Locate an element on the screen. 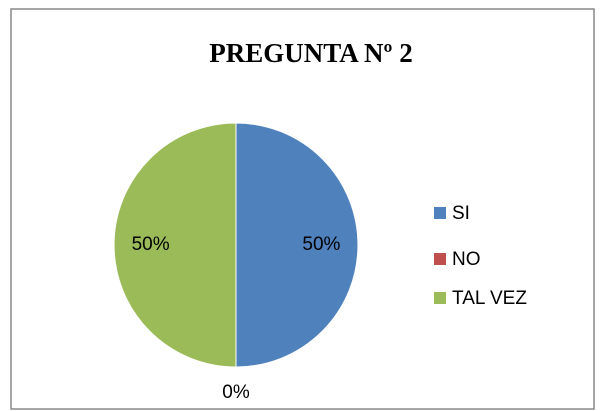 This screenshot has width=604, height=411. data-label: 0% is located at coordinates (236, 392).